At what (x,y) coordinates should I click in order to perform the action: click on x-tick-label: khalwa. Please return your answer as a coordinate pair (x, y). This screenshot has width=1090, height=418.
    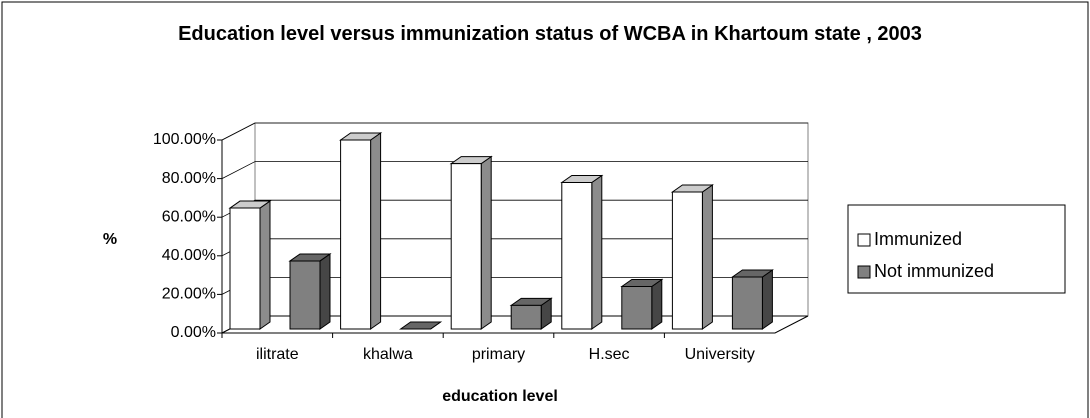
    Looking at the image, I should click on (388, 354).